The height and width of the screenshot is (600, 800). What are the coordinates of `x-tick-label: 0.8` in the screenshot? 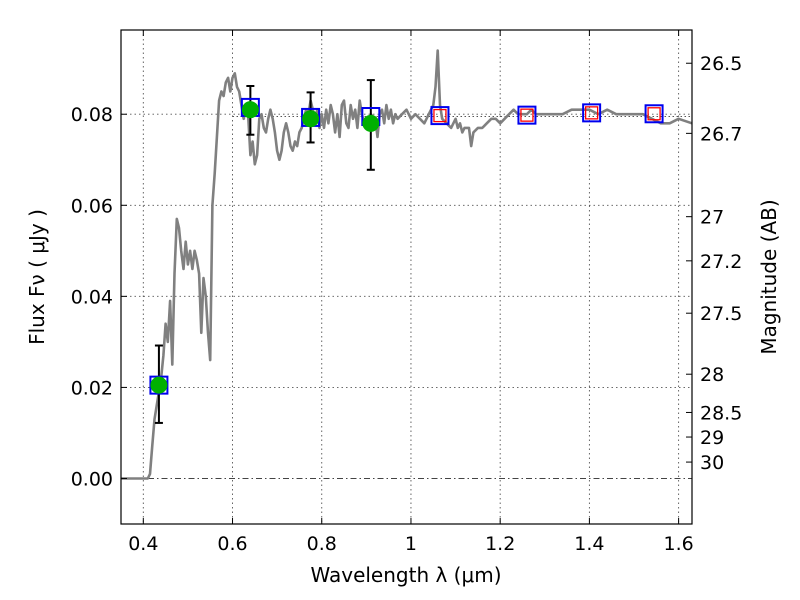 It's located at (322, 544).